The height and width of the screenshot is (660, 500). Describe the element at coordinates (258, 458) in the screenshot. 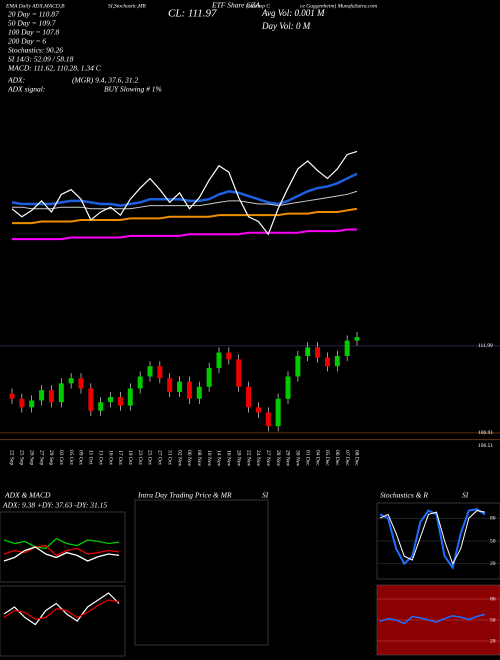

I see `x-tick-label: 24 Nov` at that location.